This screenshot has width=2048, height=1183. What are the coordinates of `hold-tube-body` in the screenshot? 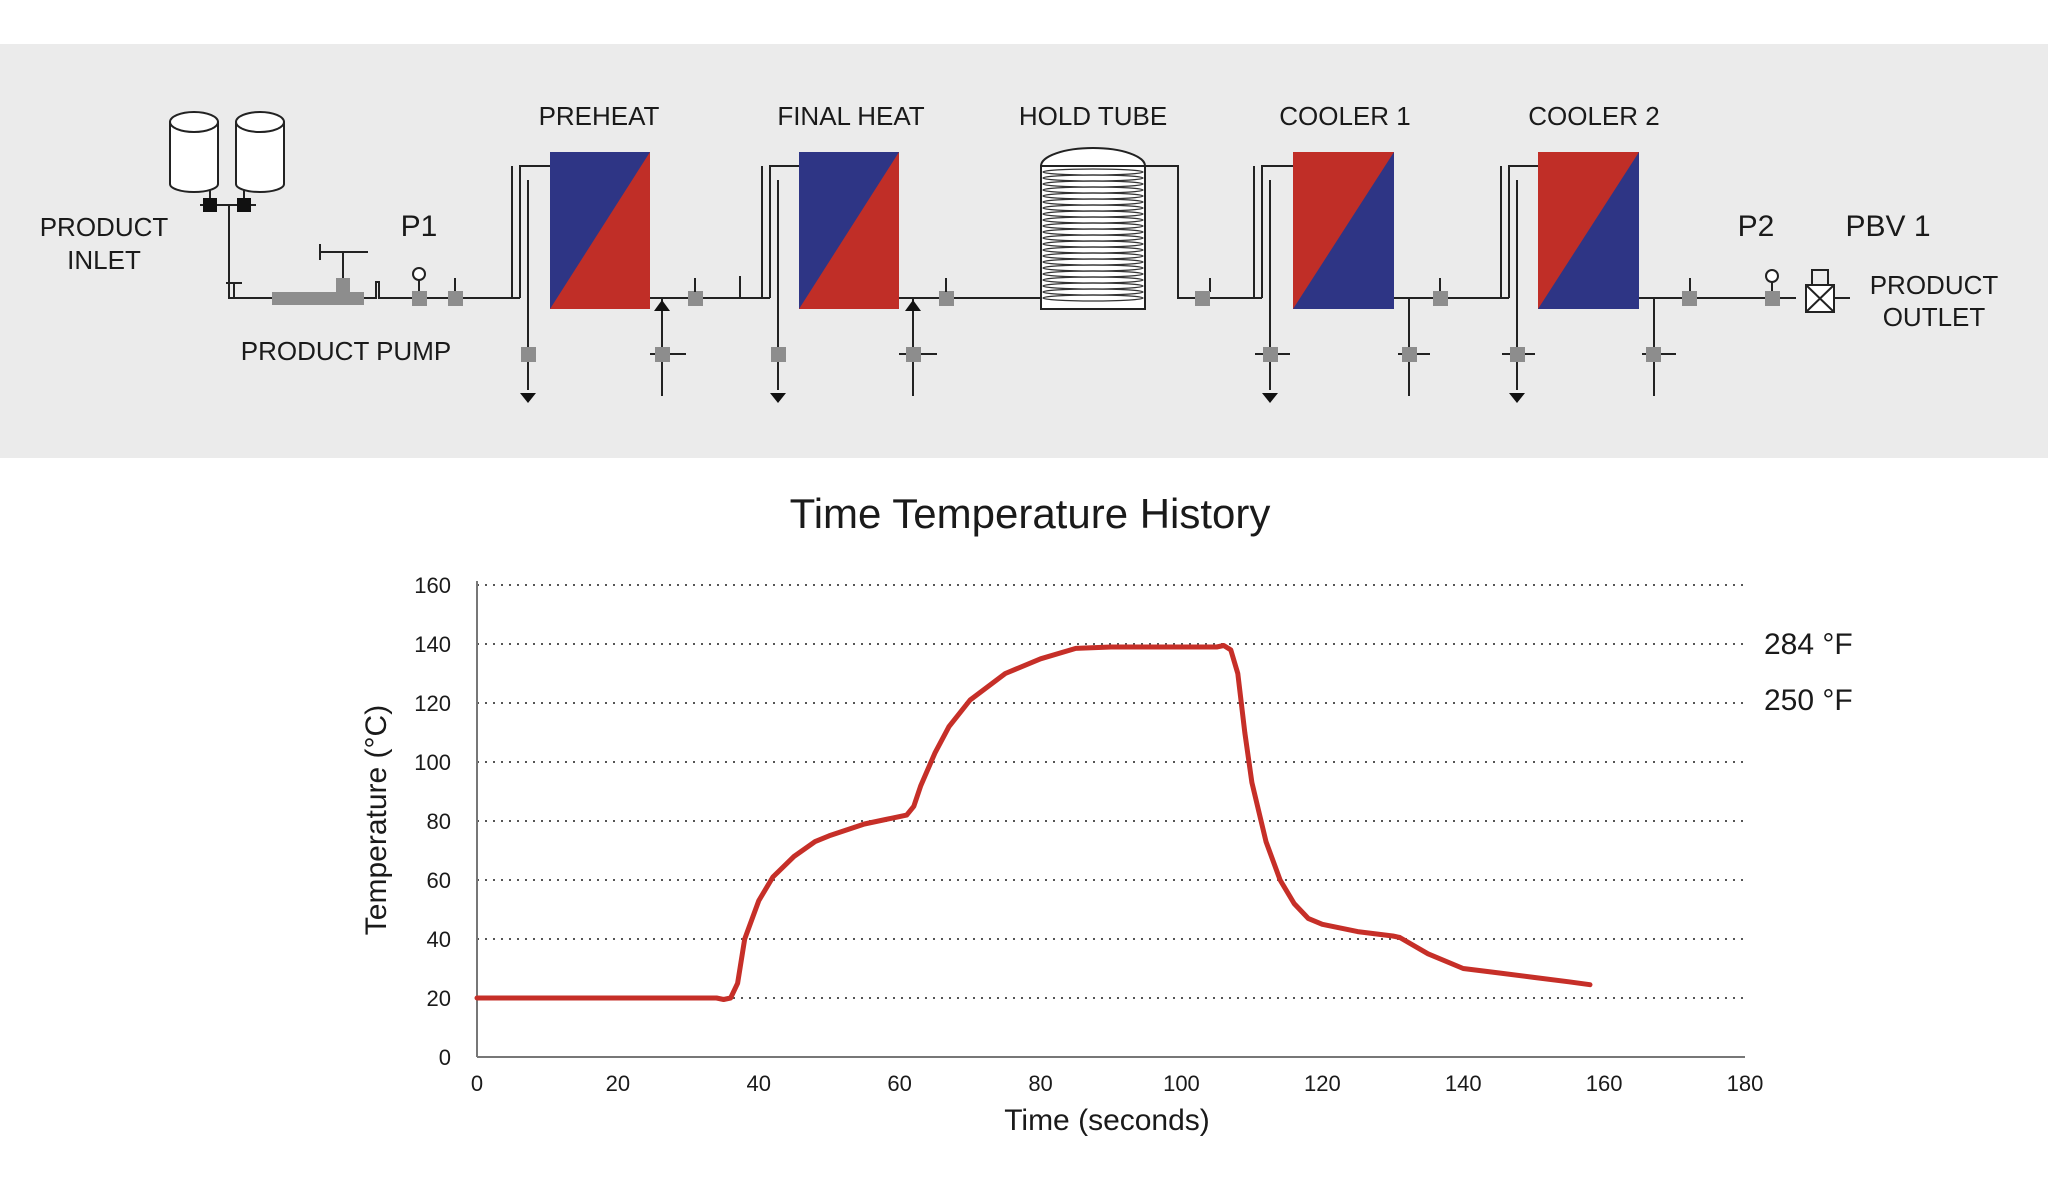 It's located at (1093, 237).